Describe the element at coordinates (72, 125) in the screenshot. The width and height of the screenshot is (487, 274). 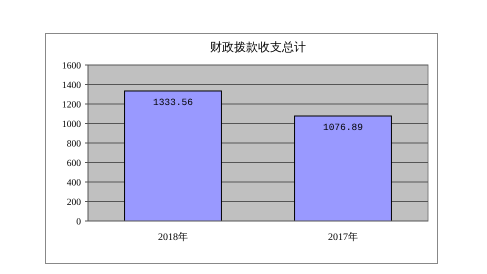
I see `y-tick-label: 1000` at that location.